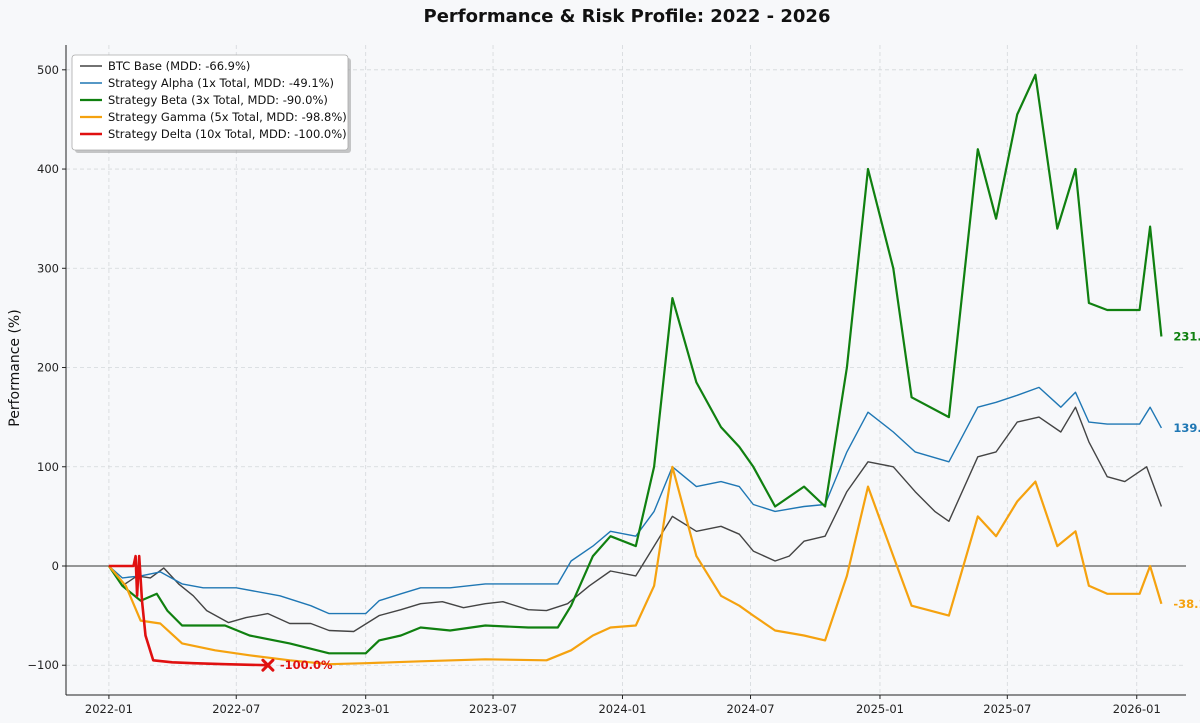 This screenshot has width=1200, height=723. What do you see at coordinates (1137, 709) in the screenshot?
I see `x-tick-label: 2026-01` at bounding box center [1137, 709].